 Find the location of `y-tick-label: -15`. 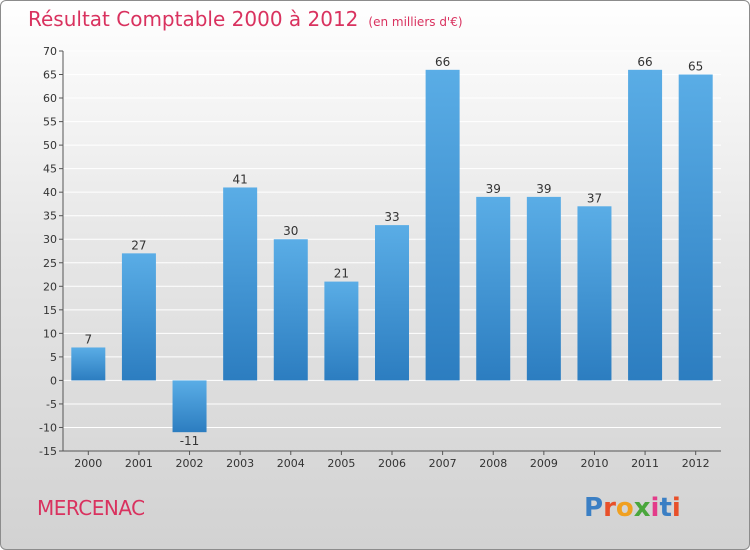

y-tick-label: -15 is located at coordinates (48, 451).